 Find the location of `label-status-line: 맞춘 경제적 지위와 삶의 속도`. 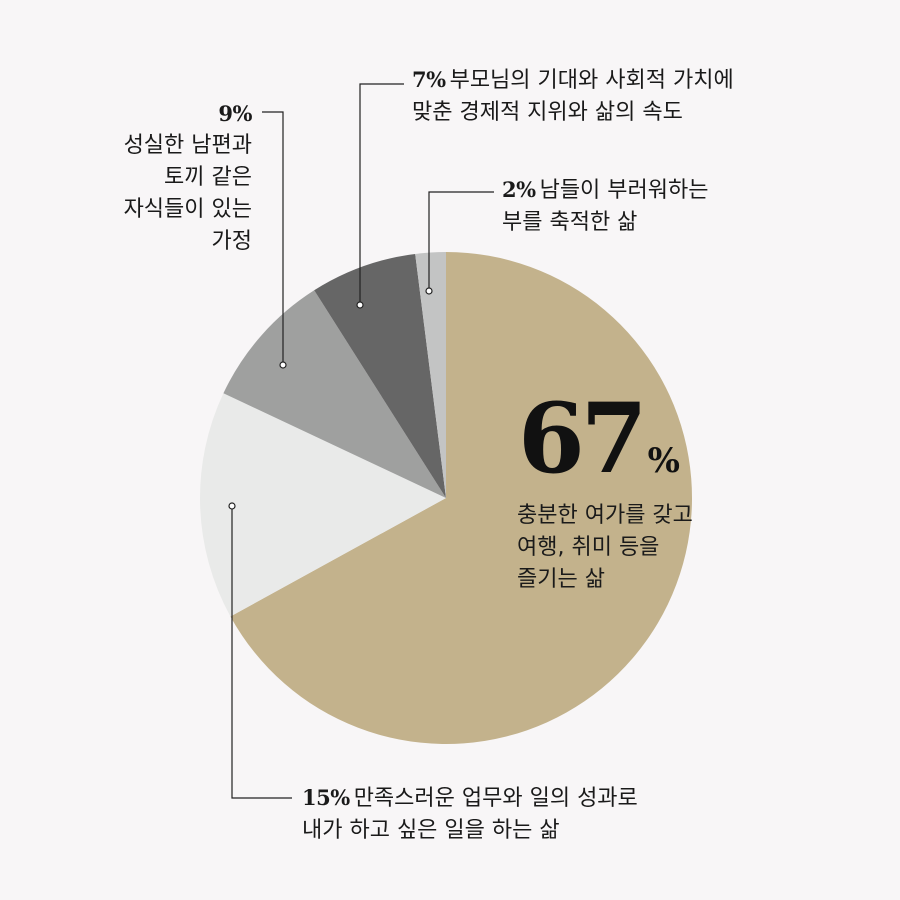

label-status-line: 맞춘 경제적 지위와 삶의 속도 is located at coordinates (547, 112).